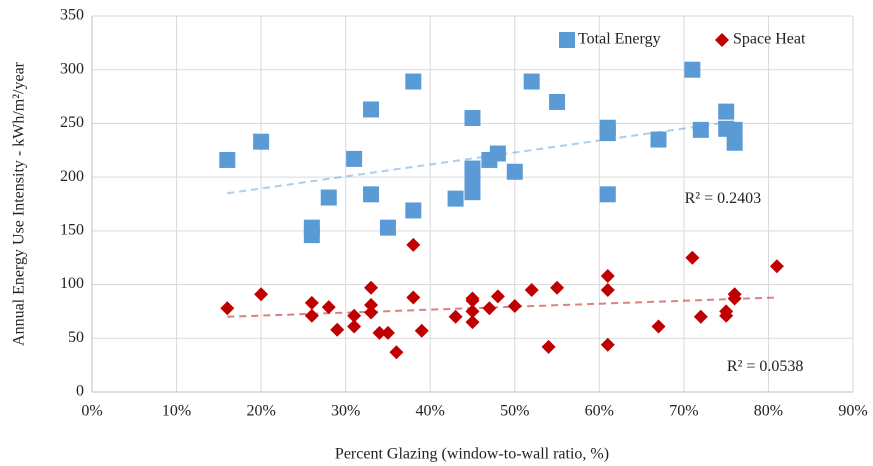  What do you see at coordinates (723, 198) in the screenshot?
I see `trend-label: R² = 0.2403` at bounding box center [723, 198].